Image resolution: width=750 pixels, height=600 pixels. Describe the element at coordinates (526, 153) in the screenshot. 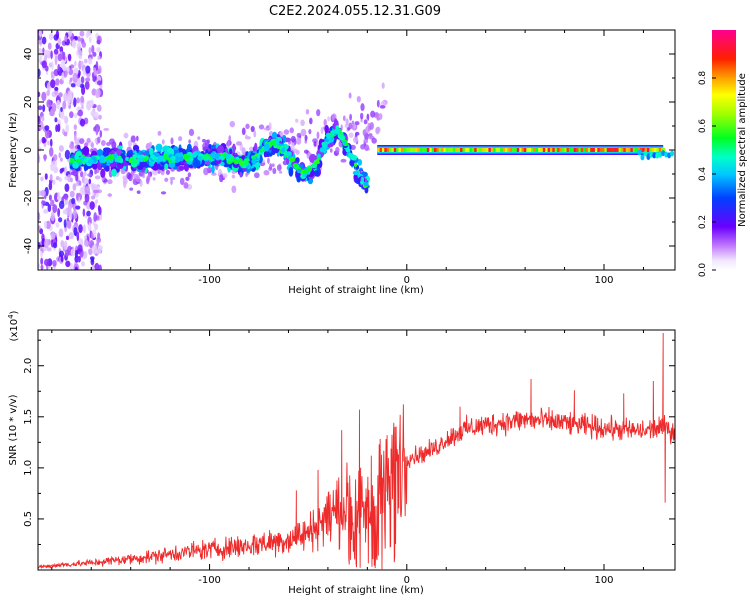

I see `heatmap-strong-line-layer` at that location.